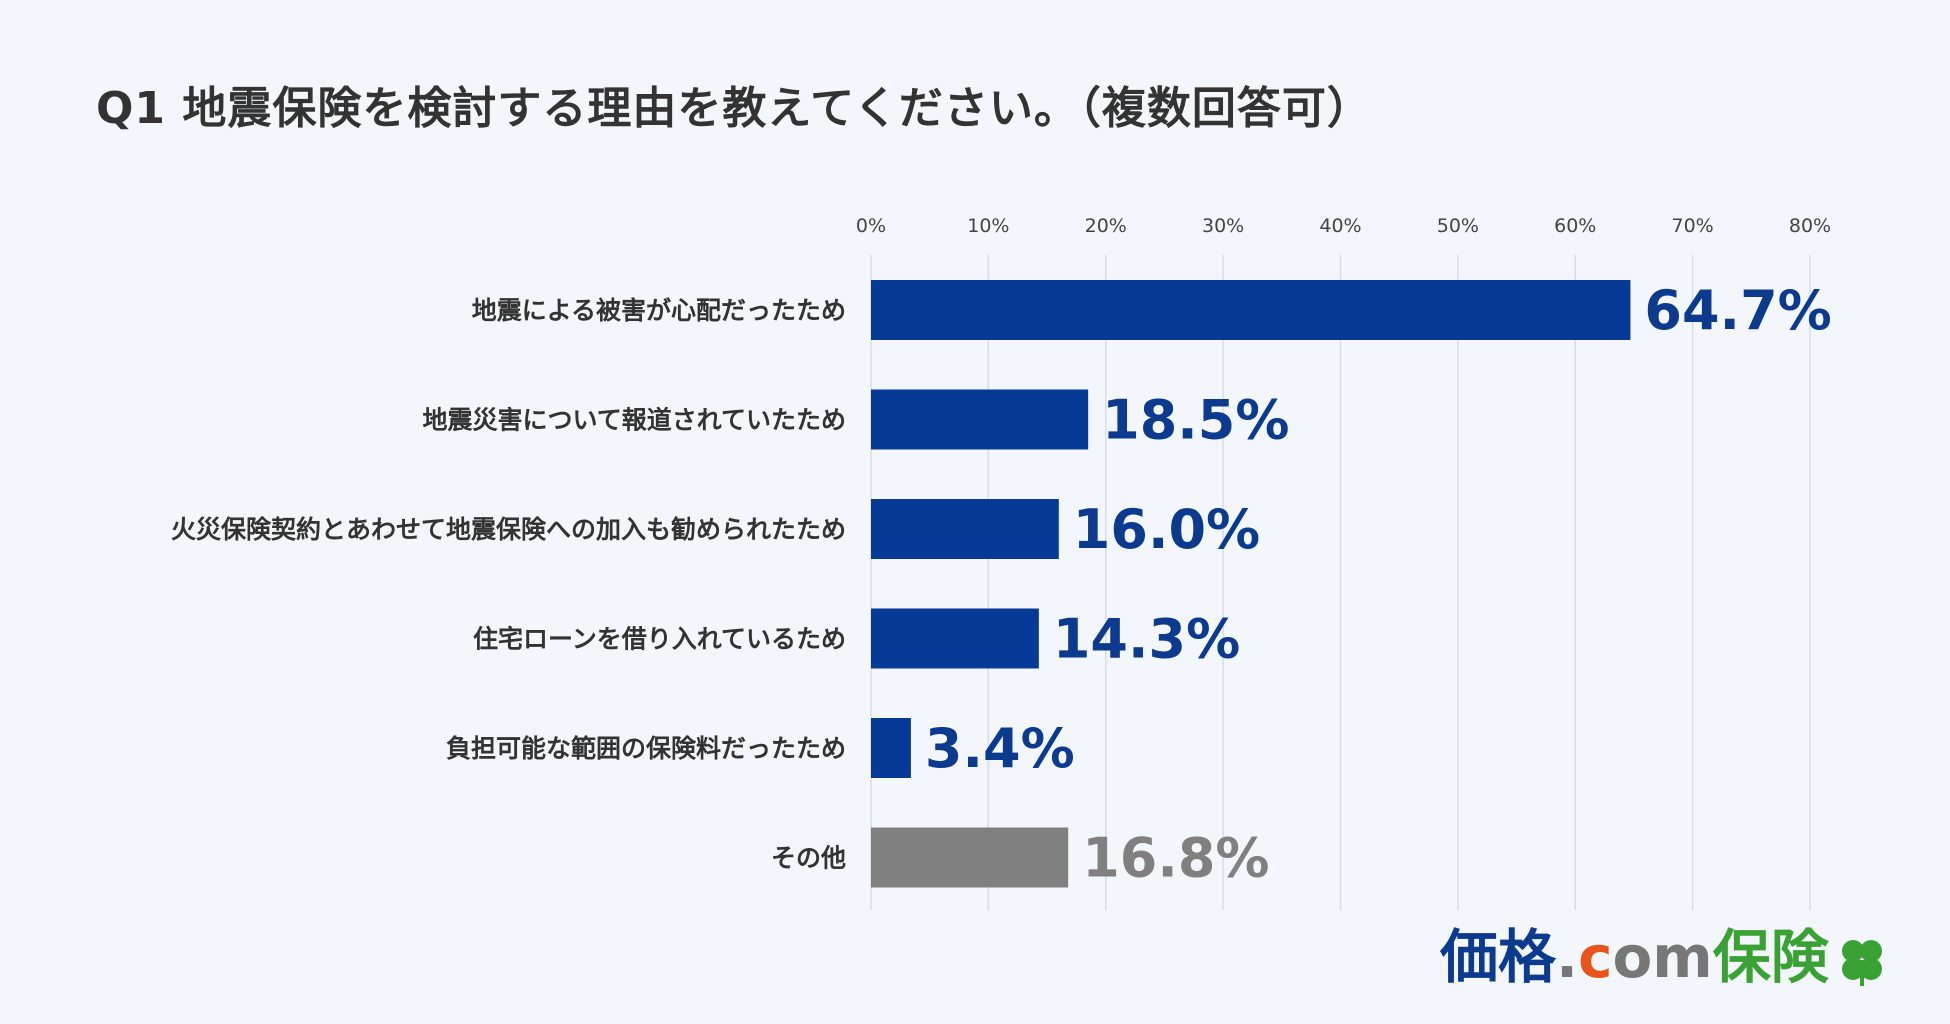 Image resolution: width=1950 pixels, height=1024 pixels. I want to click on x-tick-label: 60%, so click(1575, 226).